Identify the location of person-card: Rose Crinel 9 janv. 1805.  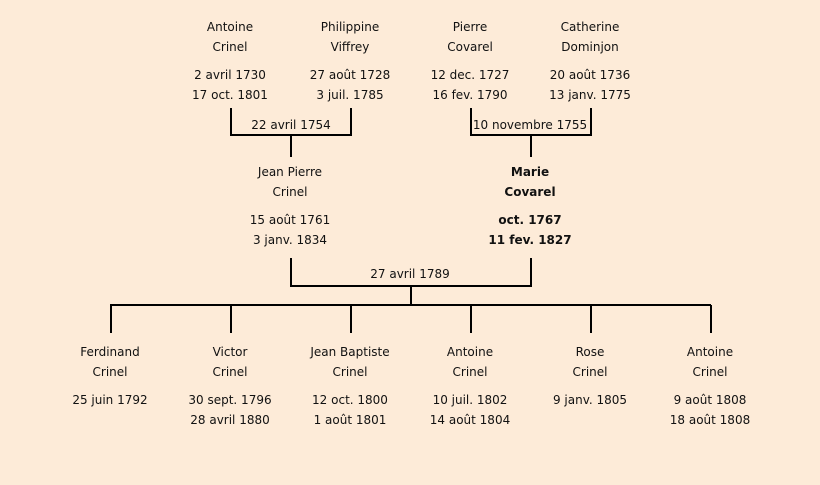
(590, 376).